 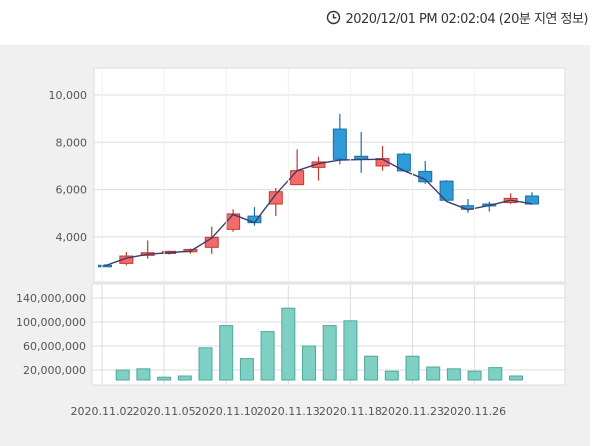 What do you see at coordinates (51, 298) in the screenshot?
I see `volume-tick-label: 140,000,000` at bounding box center [51, 298].